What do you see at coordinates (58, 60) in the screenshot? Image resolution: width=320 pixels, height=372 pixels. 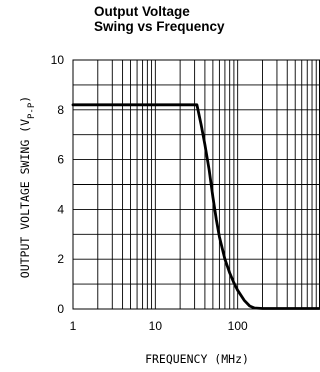 I see `y-tick-label: 10` at bounding box center [58, 60].